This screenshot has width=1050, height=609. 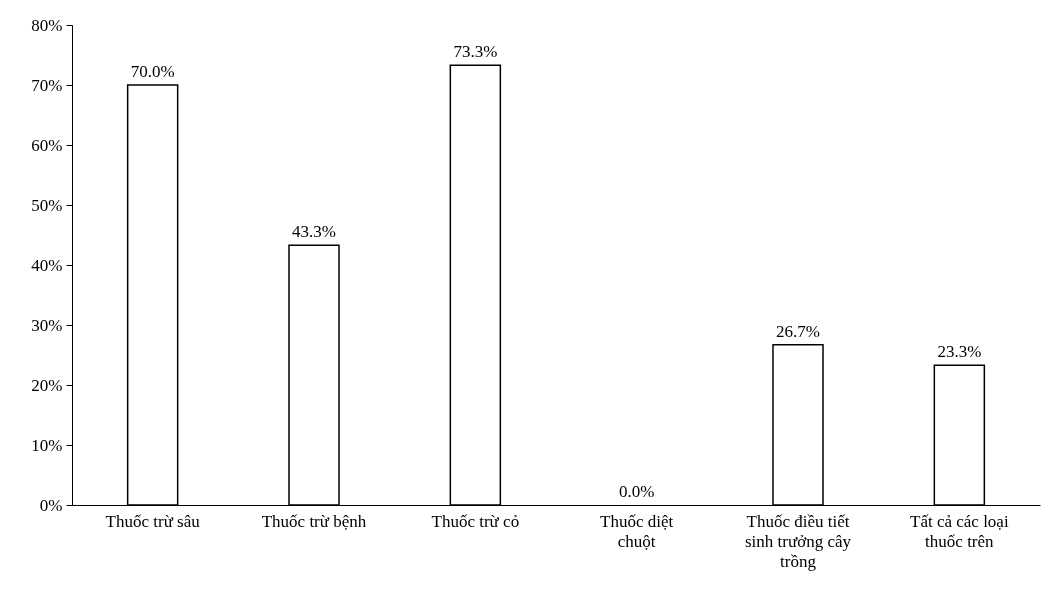 I want to click on x-tick-label: Thuốc điều tiết sinh trưởng cây trồng, so click(x=798, y=541).